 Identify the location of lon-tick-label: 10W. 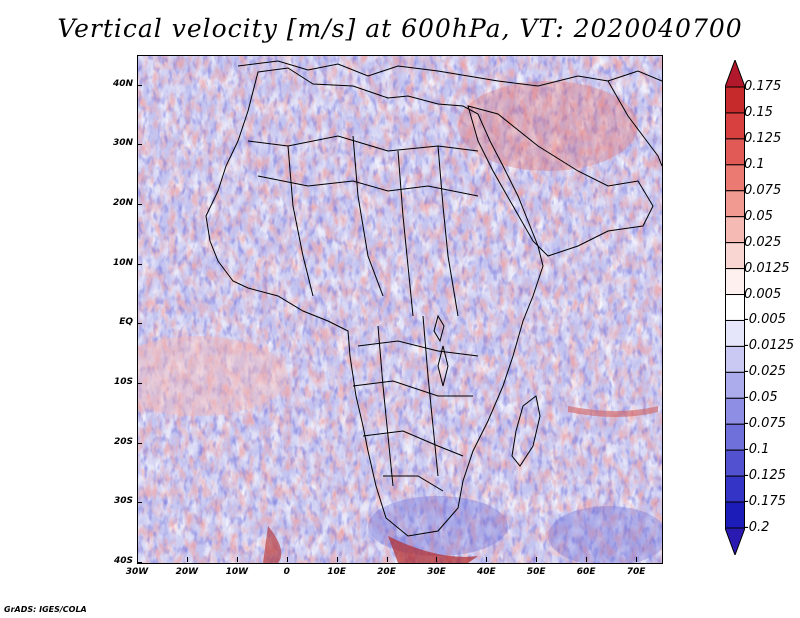
(237, 572).